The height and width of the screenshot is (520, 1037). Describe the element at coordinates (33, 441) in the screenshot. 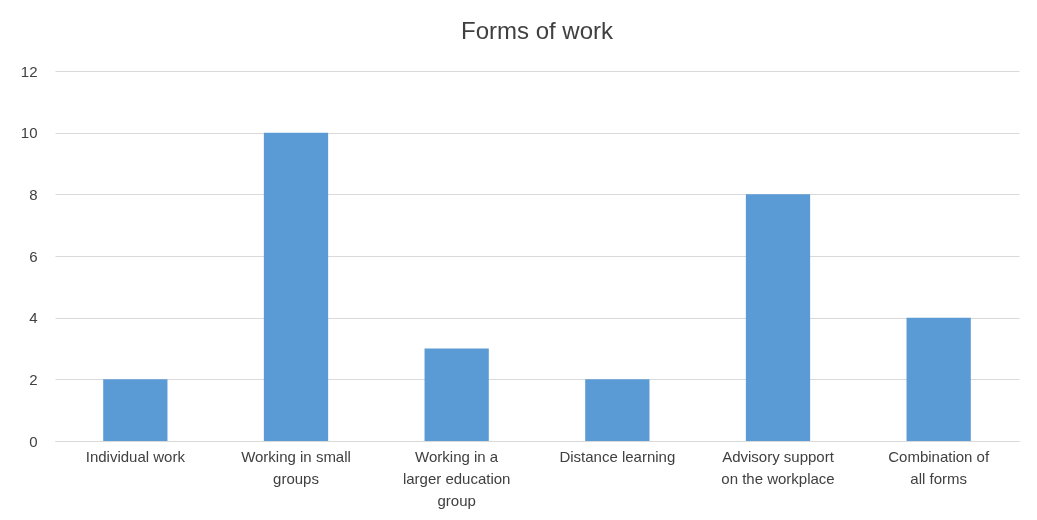

I see `y-tick-label: 0` at that location.